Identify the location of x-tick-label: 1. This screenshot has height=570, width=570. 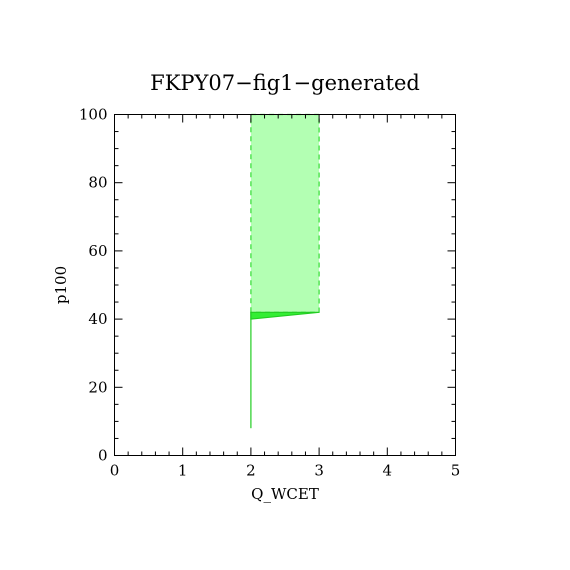
(183, 471).